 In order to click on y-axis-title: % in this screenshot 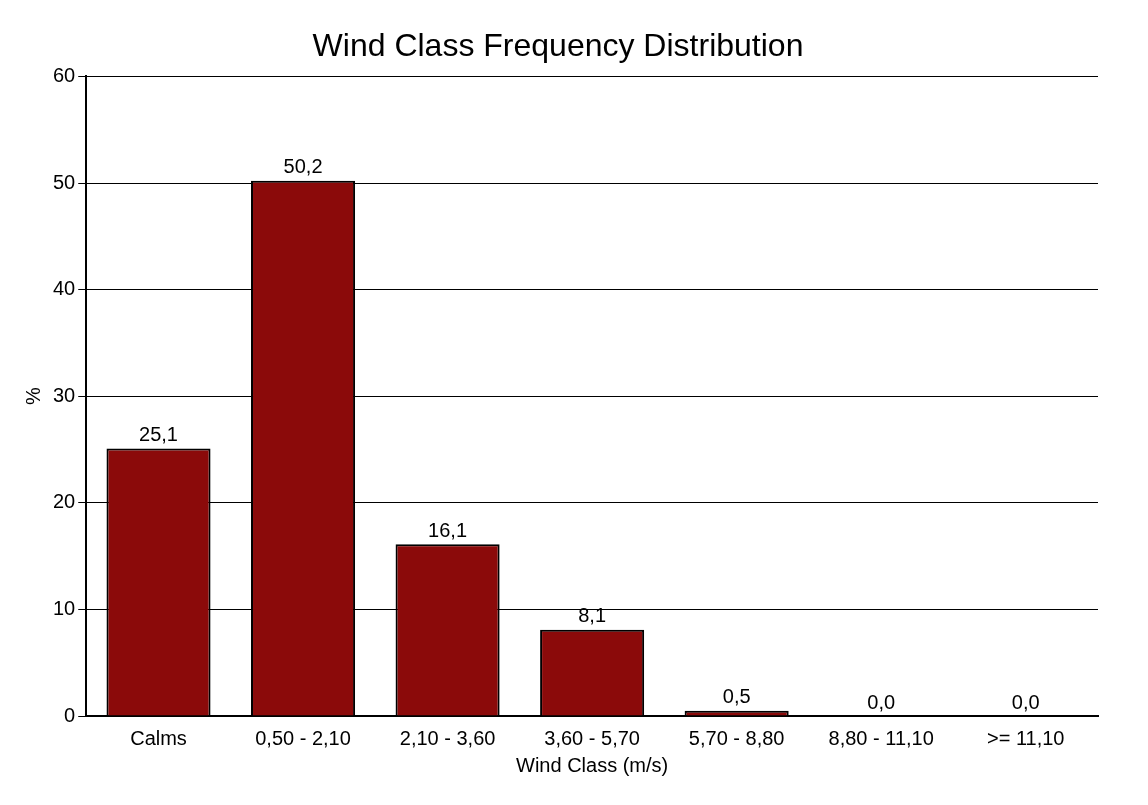, I will do `click(32, 396)`.